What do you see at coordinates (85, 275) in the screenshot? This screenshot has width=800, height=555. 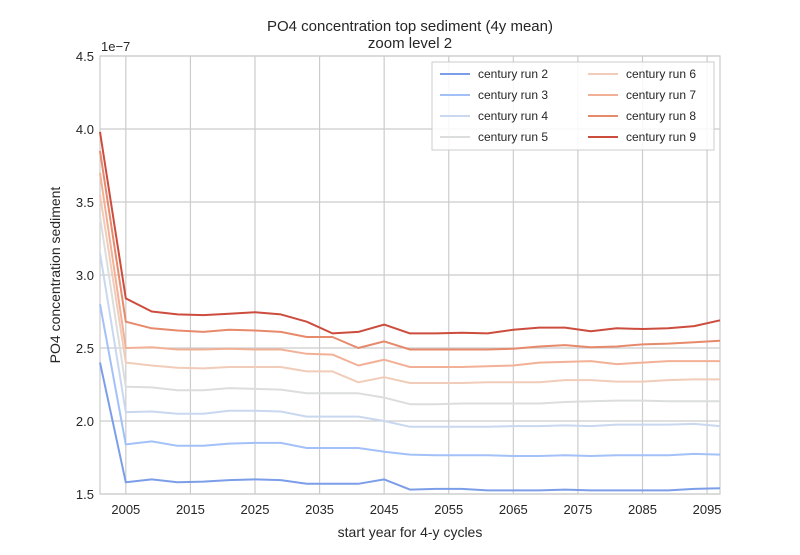 I see `y-tick-label: 3.0` at bounding box center [85, 275].